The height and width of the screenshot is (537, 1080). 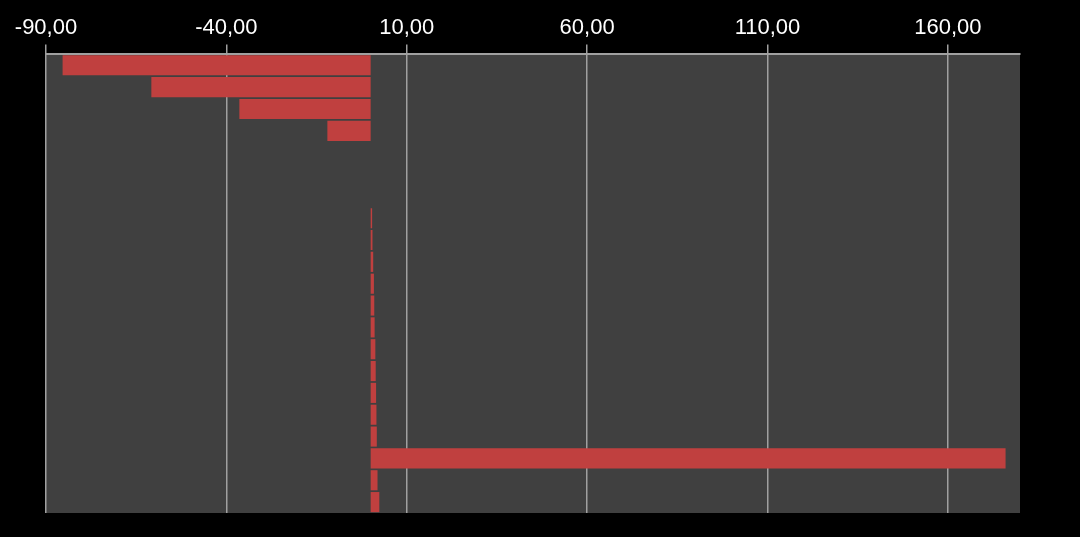 What do you see at coordinates (587, 27) in the screenshot?
I see `x-tick-label: 60,00` at bounding box center [587, 27].